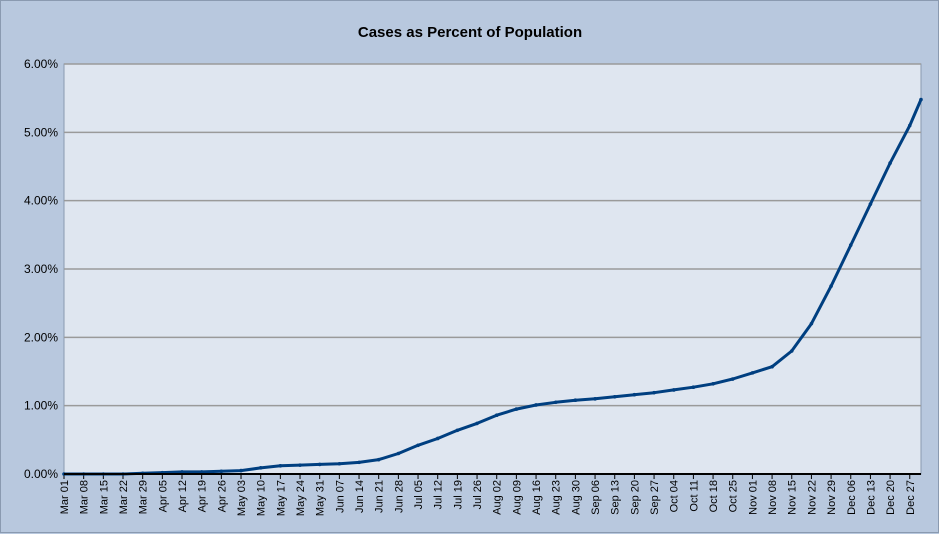 This screenshot has width=939, height=534. Describe the element at coordinates (360, 496) in the screenshot. I see `x-tick-label: Jun 14` at that location.